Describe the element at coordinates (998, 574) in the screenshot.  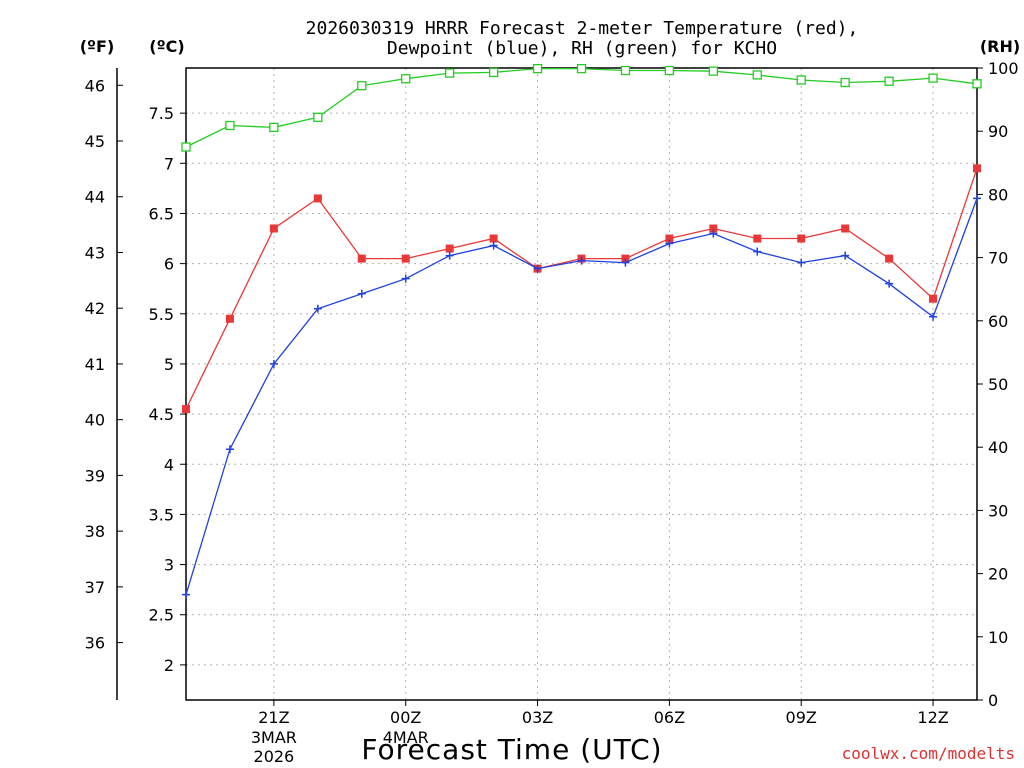
I see `rh-tick-label: 20` at that location.